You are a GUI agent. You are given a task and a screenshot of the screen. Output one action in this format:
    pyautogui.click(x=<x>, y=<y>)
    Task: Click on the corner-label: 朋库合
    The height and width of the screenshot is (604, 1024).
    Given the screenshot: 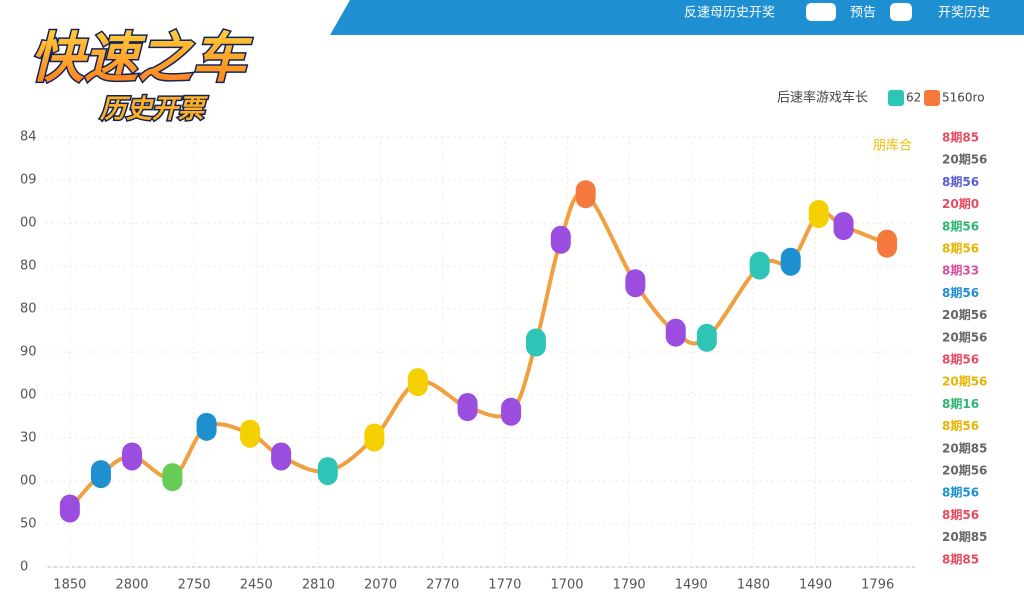 What is the action you would take?
    pyautogui.click(x=892, y=146)
    